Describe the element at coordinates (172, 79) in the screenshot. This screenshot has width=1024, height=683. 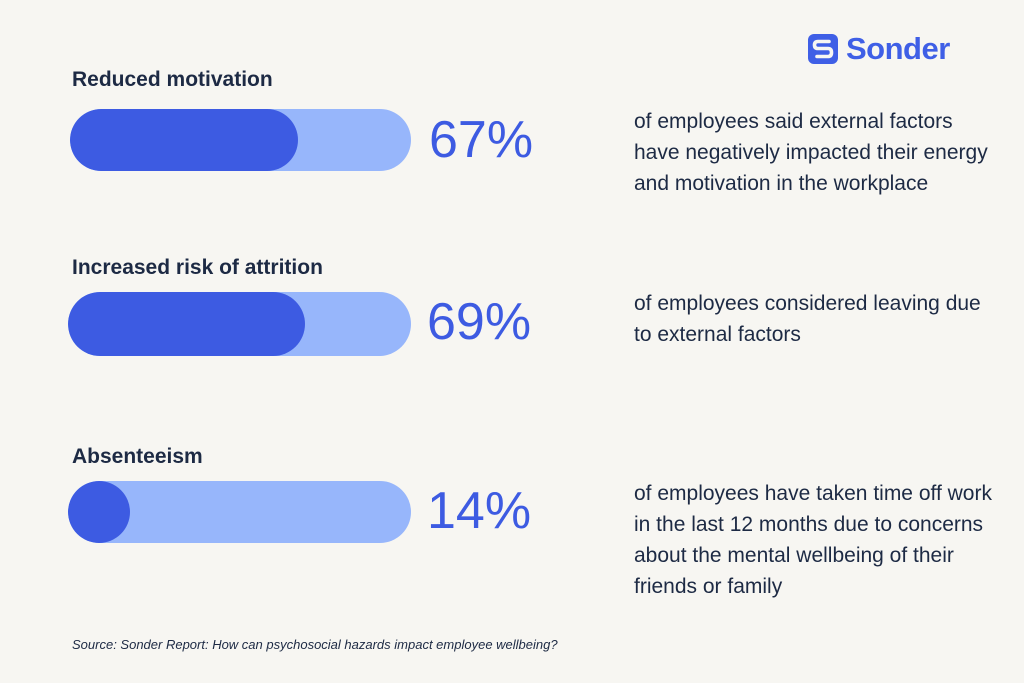
I see `category-label: Reduced motivation` at that location.